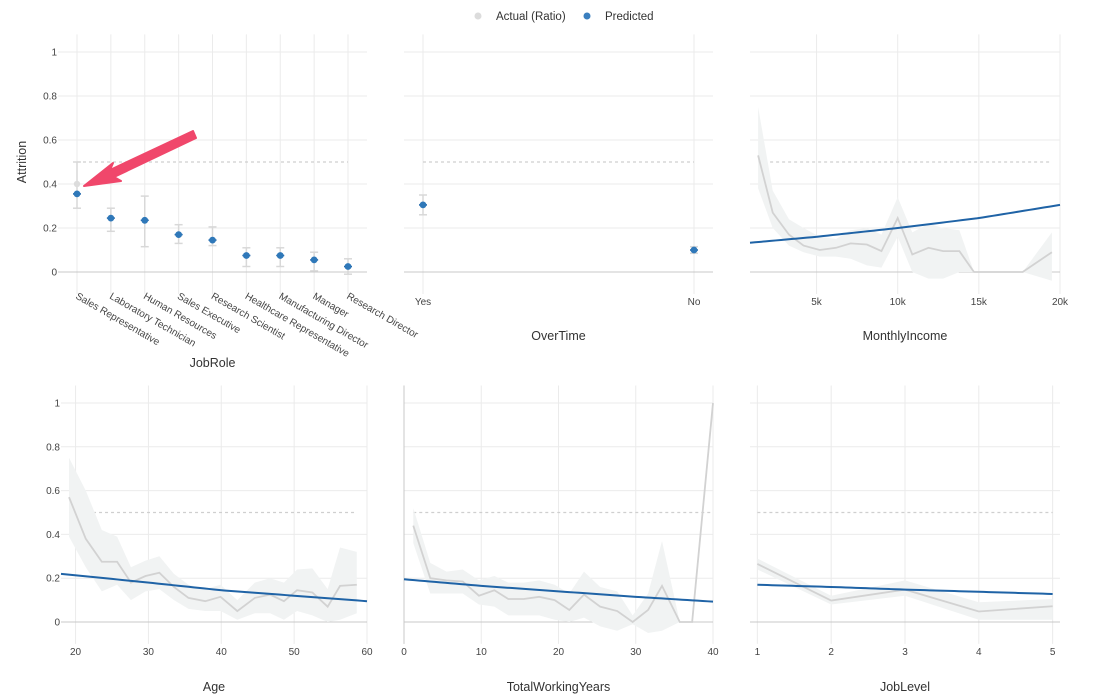 Image resolution: width=1104 pixels, height=694 pixels. I want to click on legend-predicted-marker, so click(587, 16).